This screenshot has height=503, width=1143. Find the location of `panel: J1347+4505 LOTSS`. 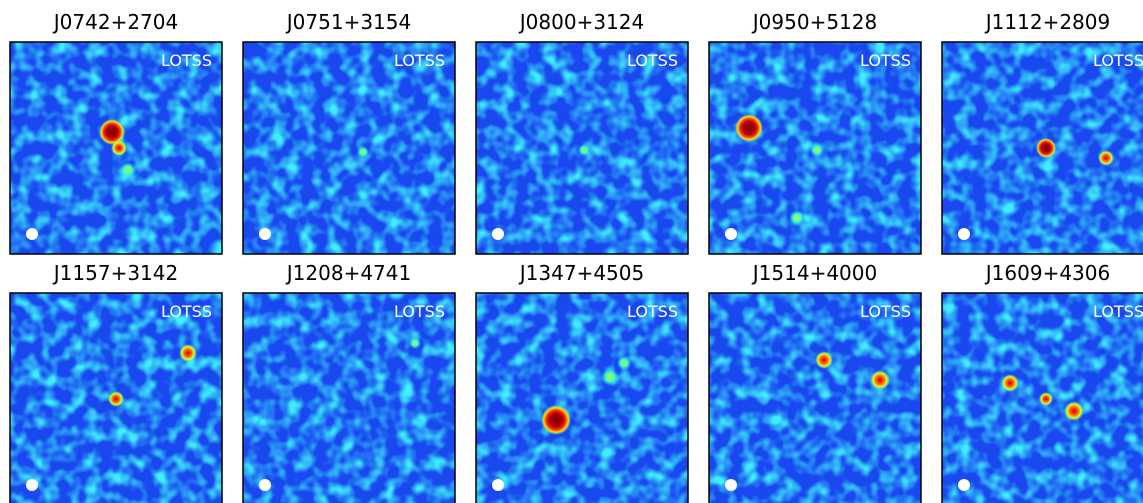

panel: J1347+4505 LOTSS is located at coordinates (582, 382).